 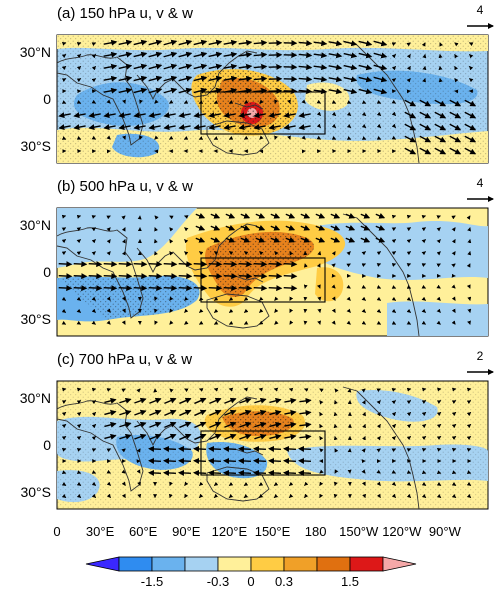 What do you see at coordinates (35, 398) in the screenshot?
I see `panel-c-lat-tick-label: 30°N` at bounding box center [35, 398].